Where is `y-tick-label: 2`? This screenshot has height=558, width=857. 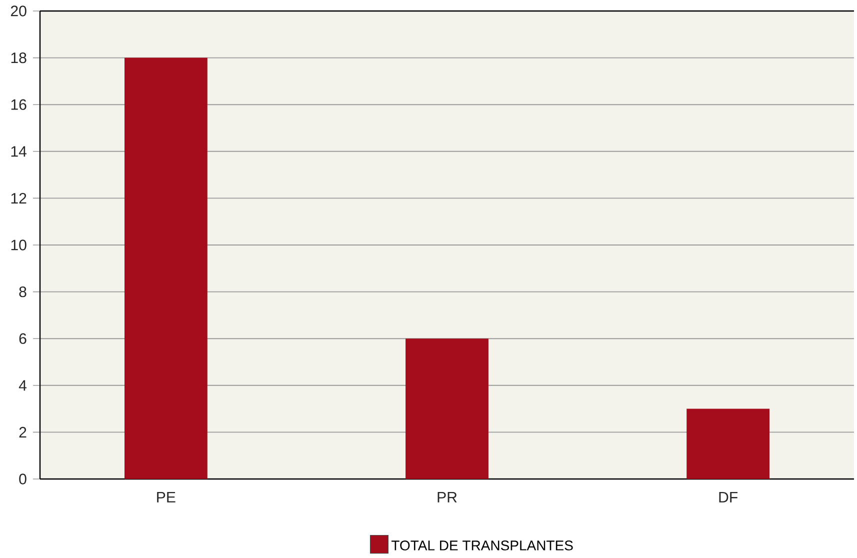 y-tick-label: 2 is located at coordinates (22, 432).